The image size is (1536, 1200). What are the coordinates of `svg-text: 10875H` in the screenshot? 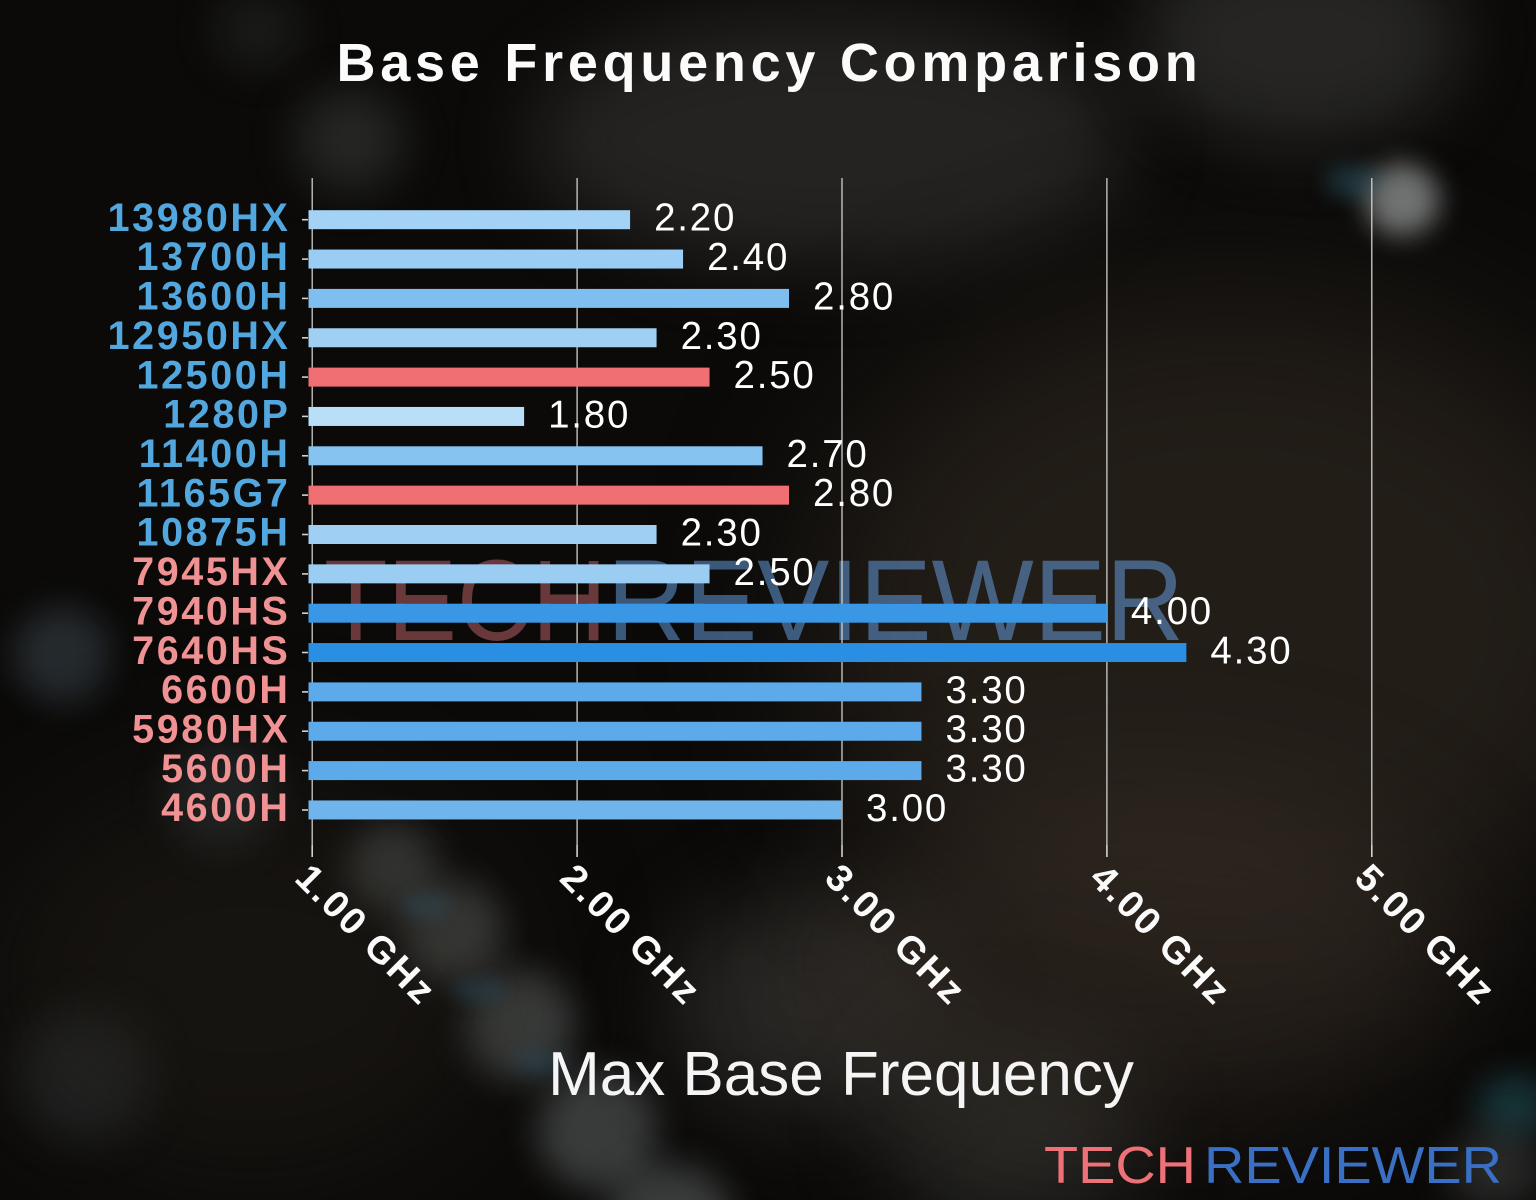 It's located at (214, 533).